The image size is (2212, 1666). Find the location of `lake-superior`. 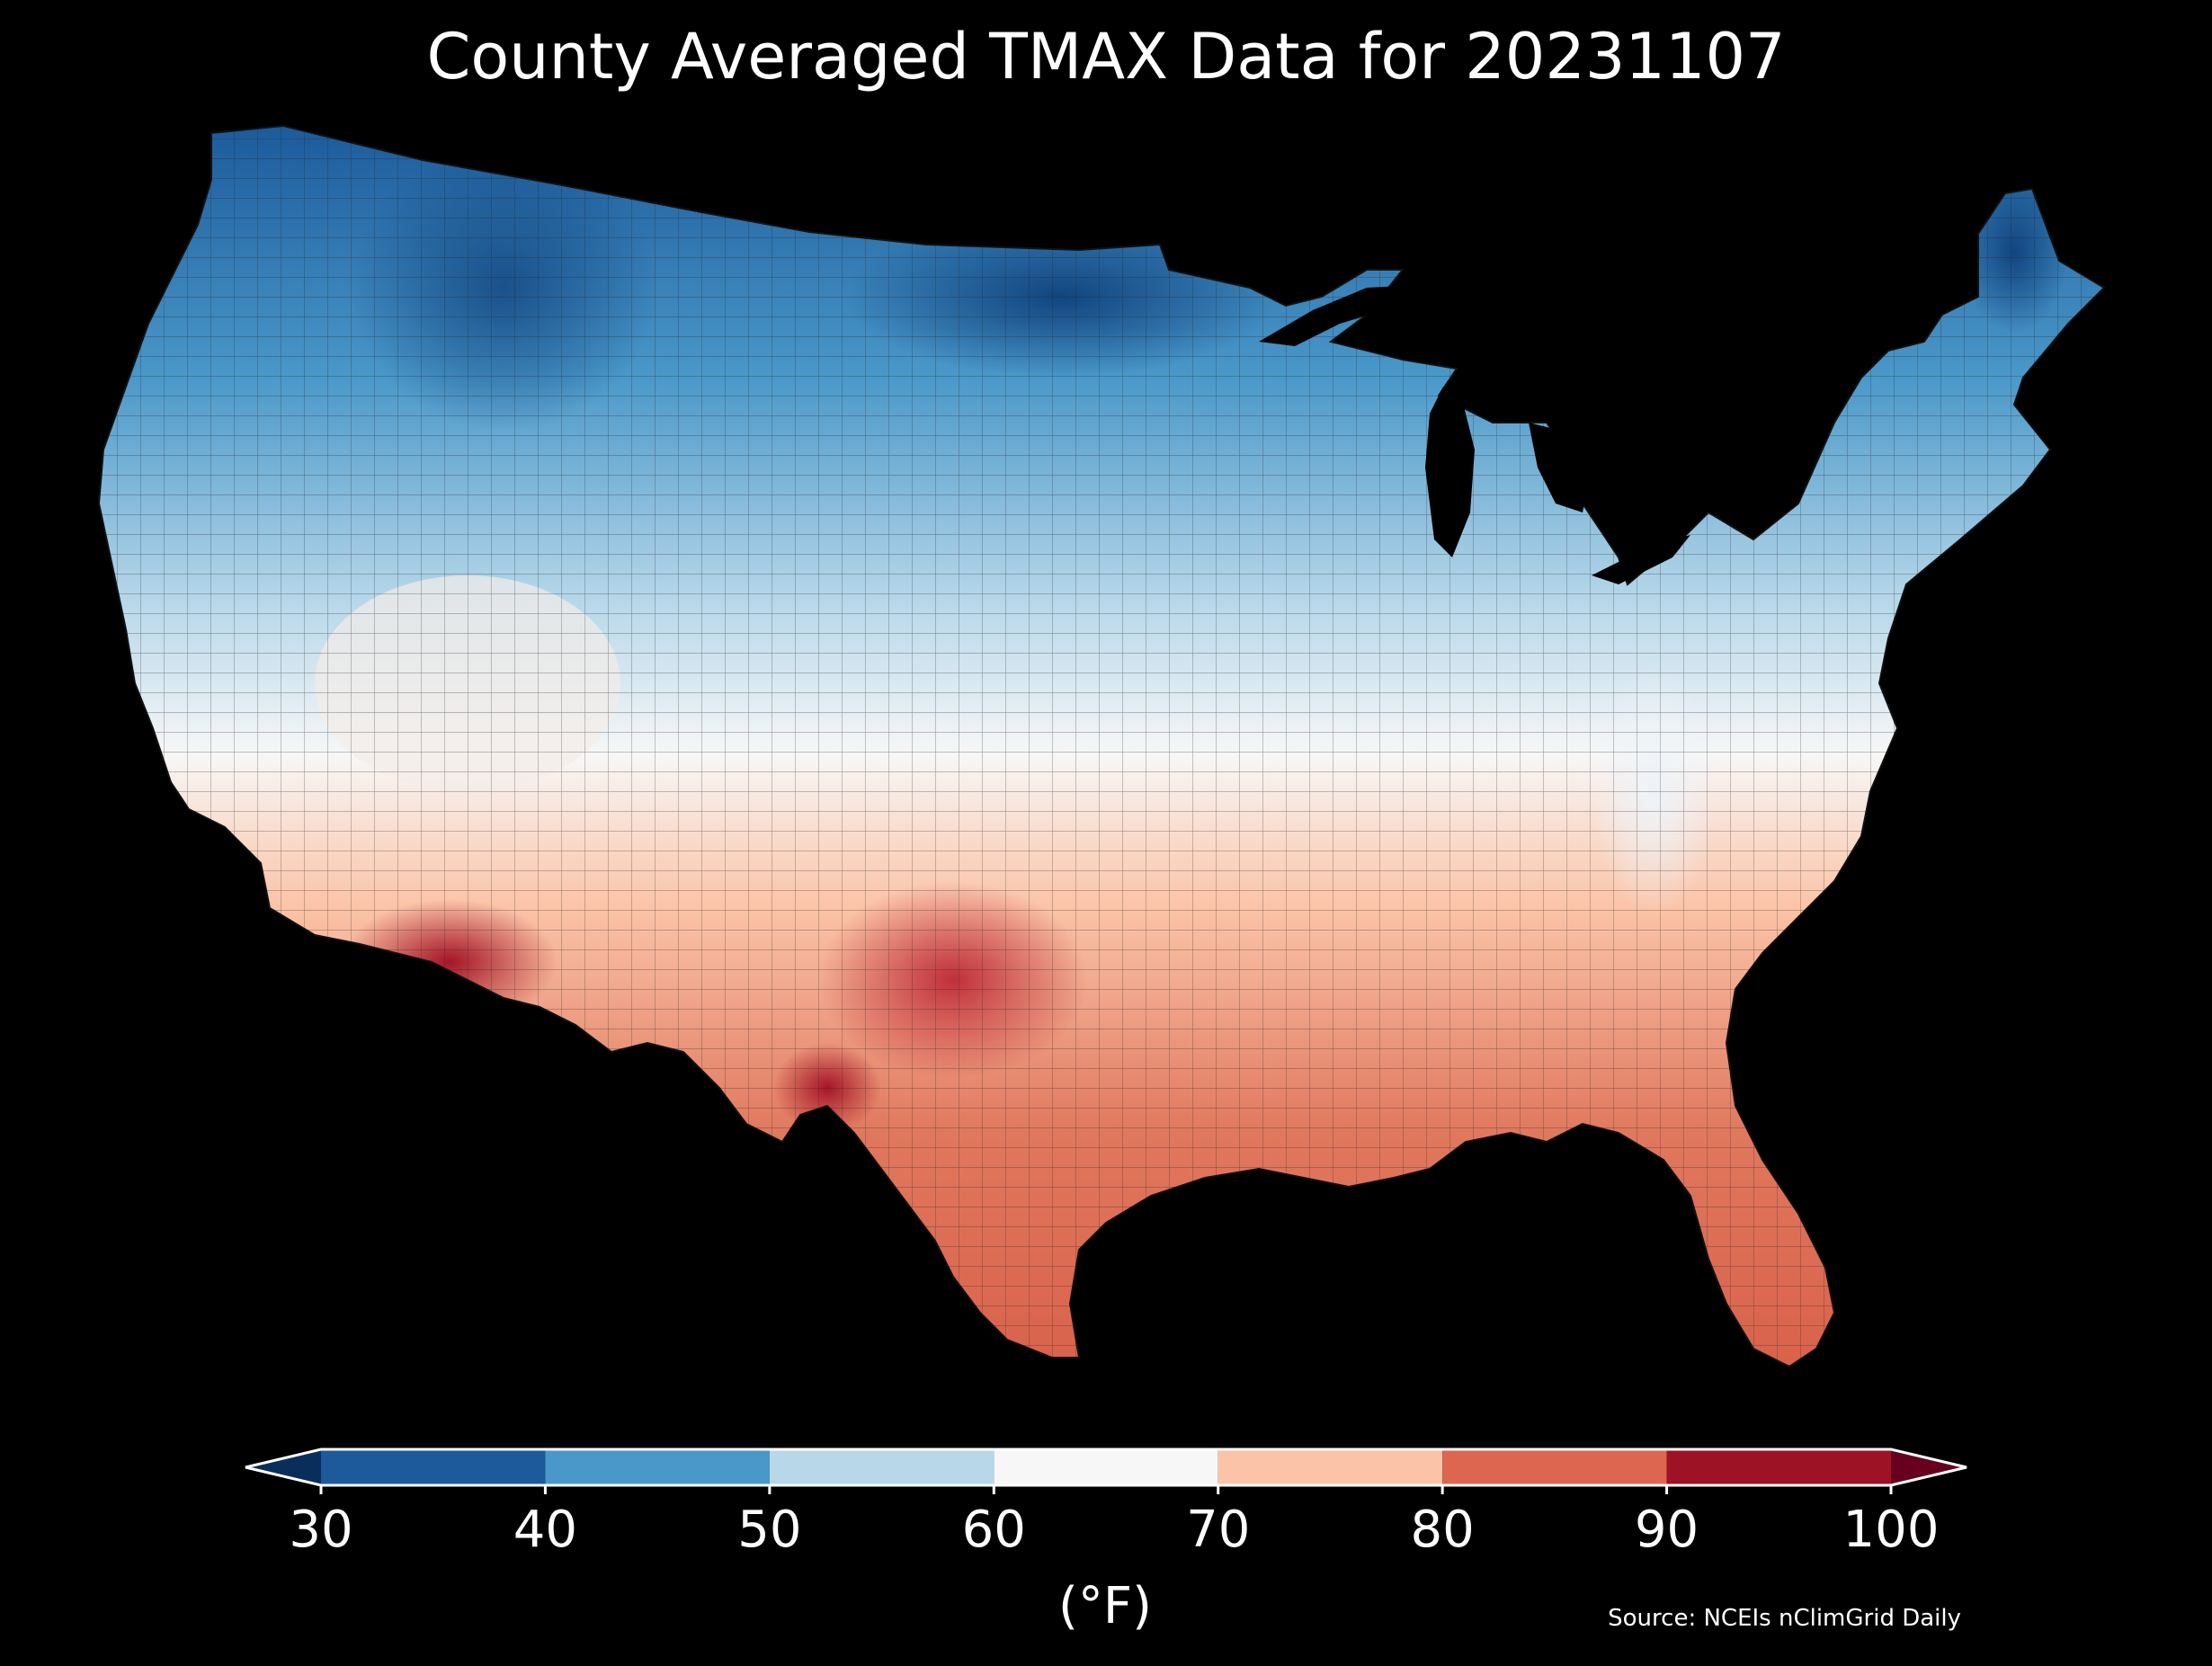

lake-superior is located at coordinates (1331, 316).